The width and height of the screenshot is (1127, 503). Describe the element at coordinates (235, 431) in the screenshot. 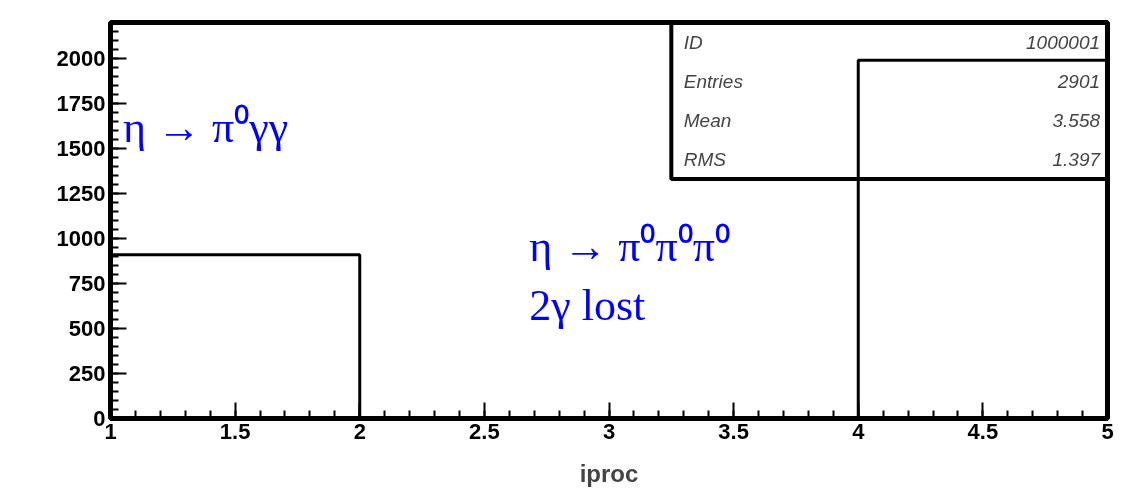

I see `x-tick-label: 1.5` at that location.